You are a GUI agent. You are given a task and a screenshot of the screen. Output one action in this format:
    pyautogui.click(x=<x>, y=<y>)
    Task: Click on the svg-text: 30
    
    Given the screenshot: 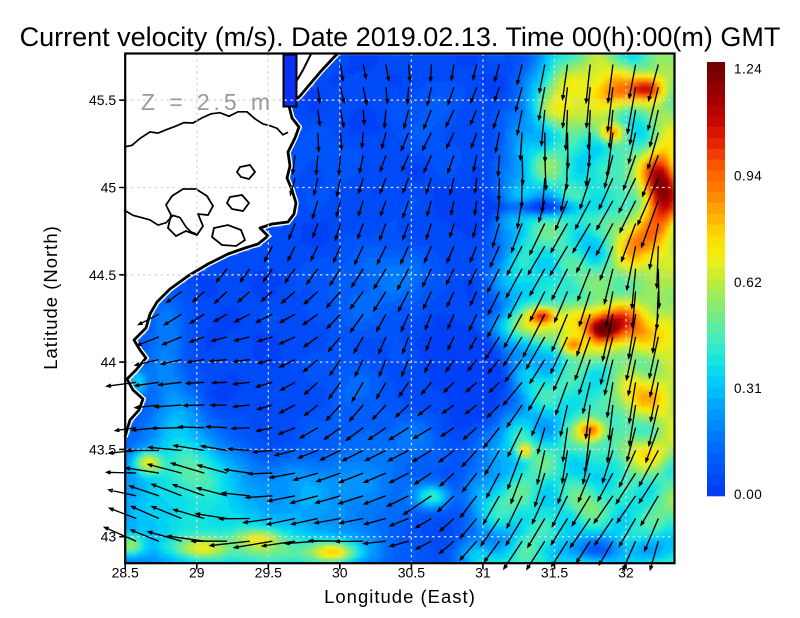 What is the action you would take?
    pyautogui.click(x=340, y=573)
    